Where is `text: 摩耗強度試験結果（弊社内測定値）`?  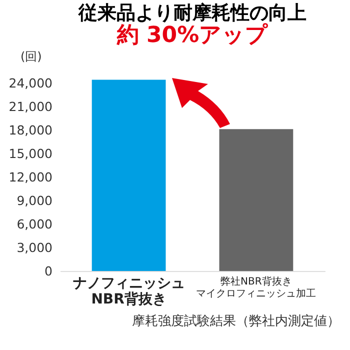
text: 摩耗強度試験結果（弊社内測定値） is located at coordinates (236, 321).